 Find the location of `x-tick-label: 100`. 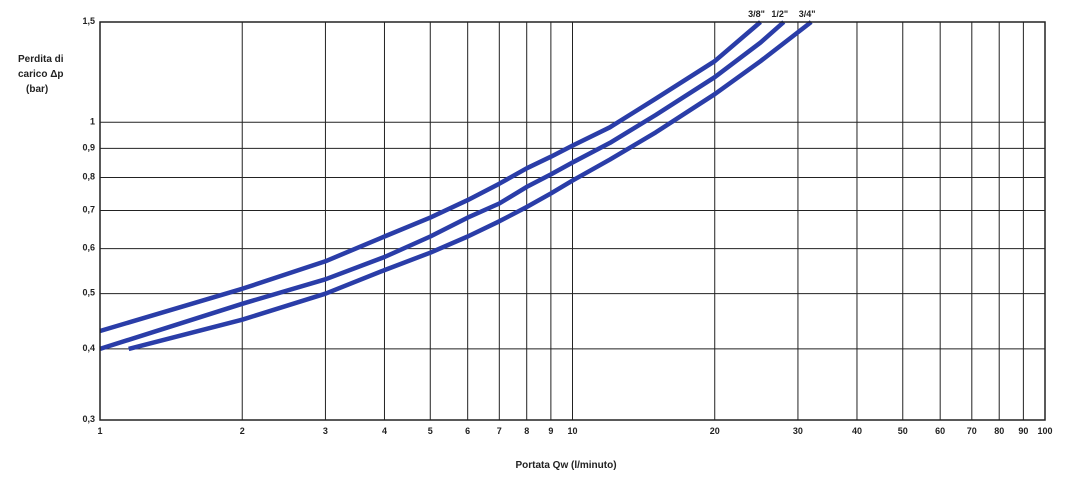

x-tick-label: 100 is located at coordinates (1044, 431).